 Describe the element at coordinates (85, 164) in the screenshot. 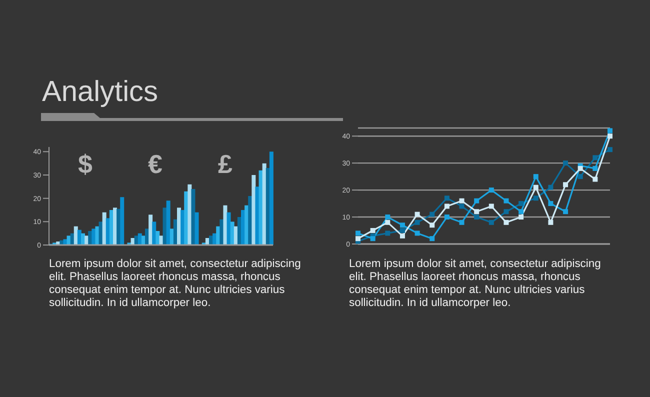

I see `annotation: $` at that location.